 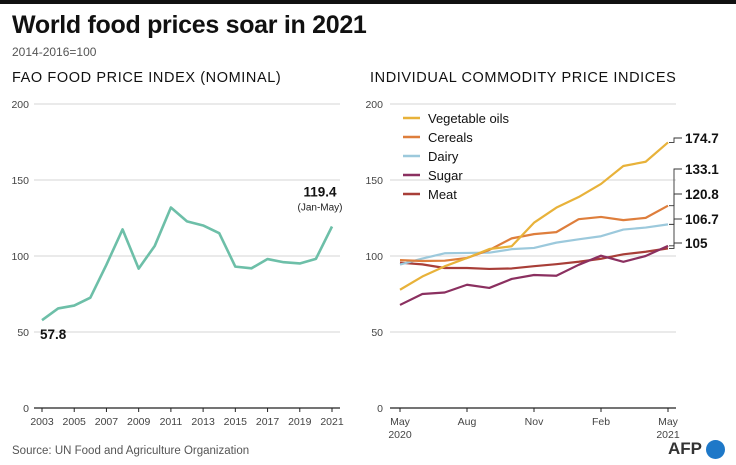 I want to click on right-y-tick-label: 200, so click(x=374, y=105).